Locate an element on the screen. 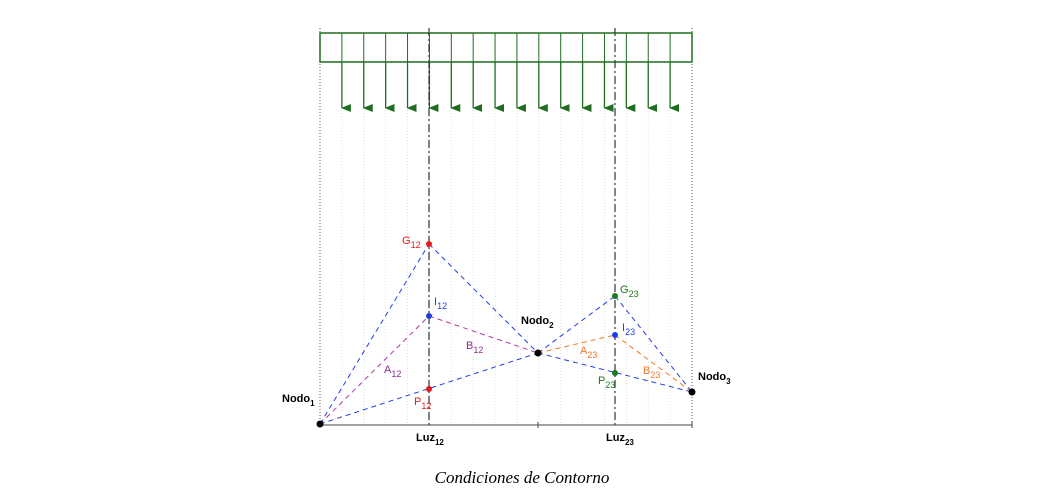 The image size is (1044, 494). blue-dashed-lines is located at coordinates (506, 334).